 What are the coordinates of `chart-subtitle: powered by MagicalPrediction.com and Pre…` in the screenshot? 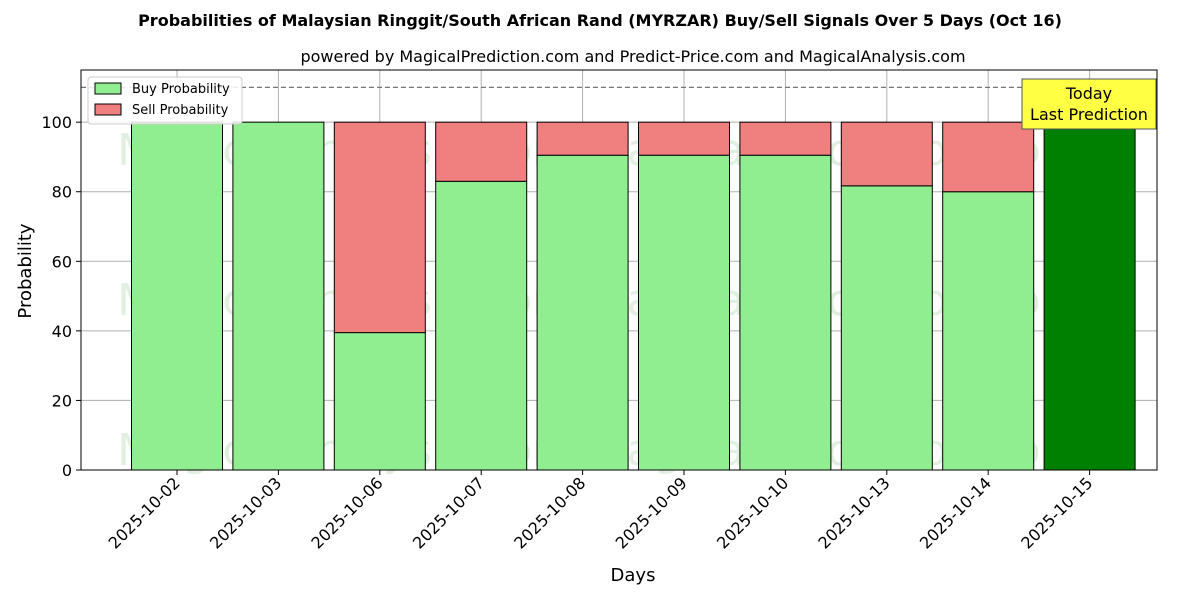 It's located at (632, 56).